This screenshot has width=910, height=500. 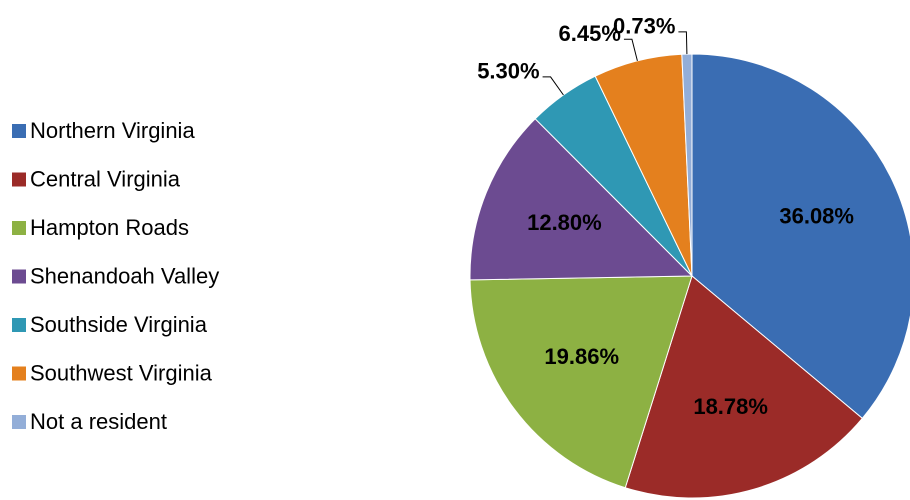 What do you see at coordinates (508, 71) in the screenshot?
I see `value-label: 5.30%` at bounding box center [508, 71].